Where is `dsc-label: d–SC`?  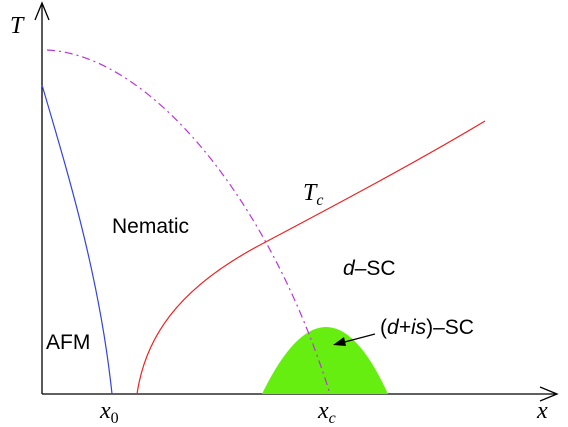
dsc-label: d–SC is located at coordinates (369, 268).